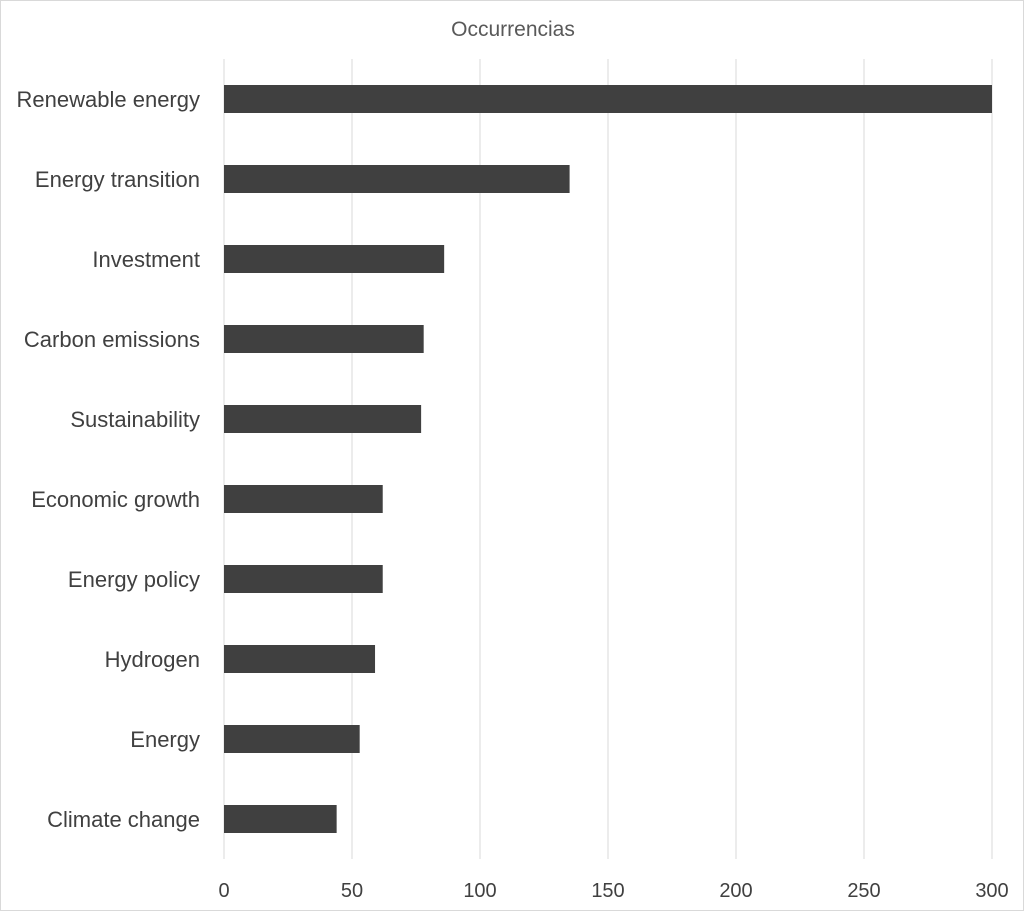  What do you see at coordinates (223, 891) in the screenshot?
I see `x-tick-label: 0` at bounding box center [223, 891].